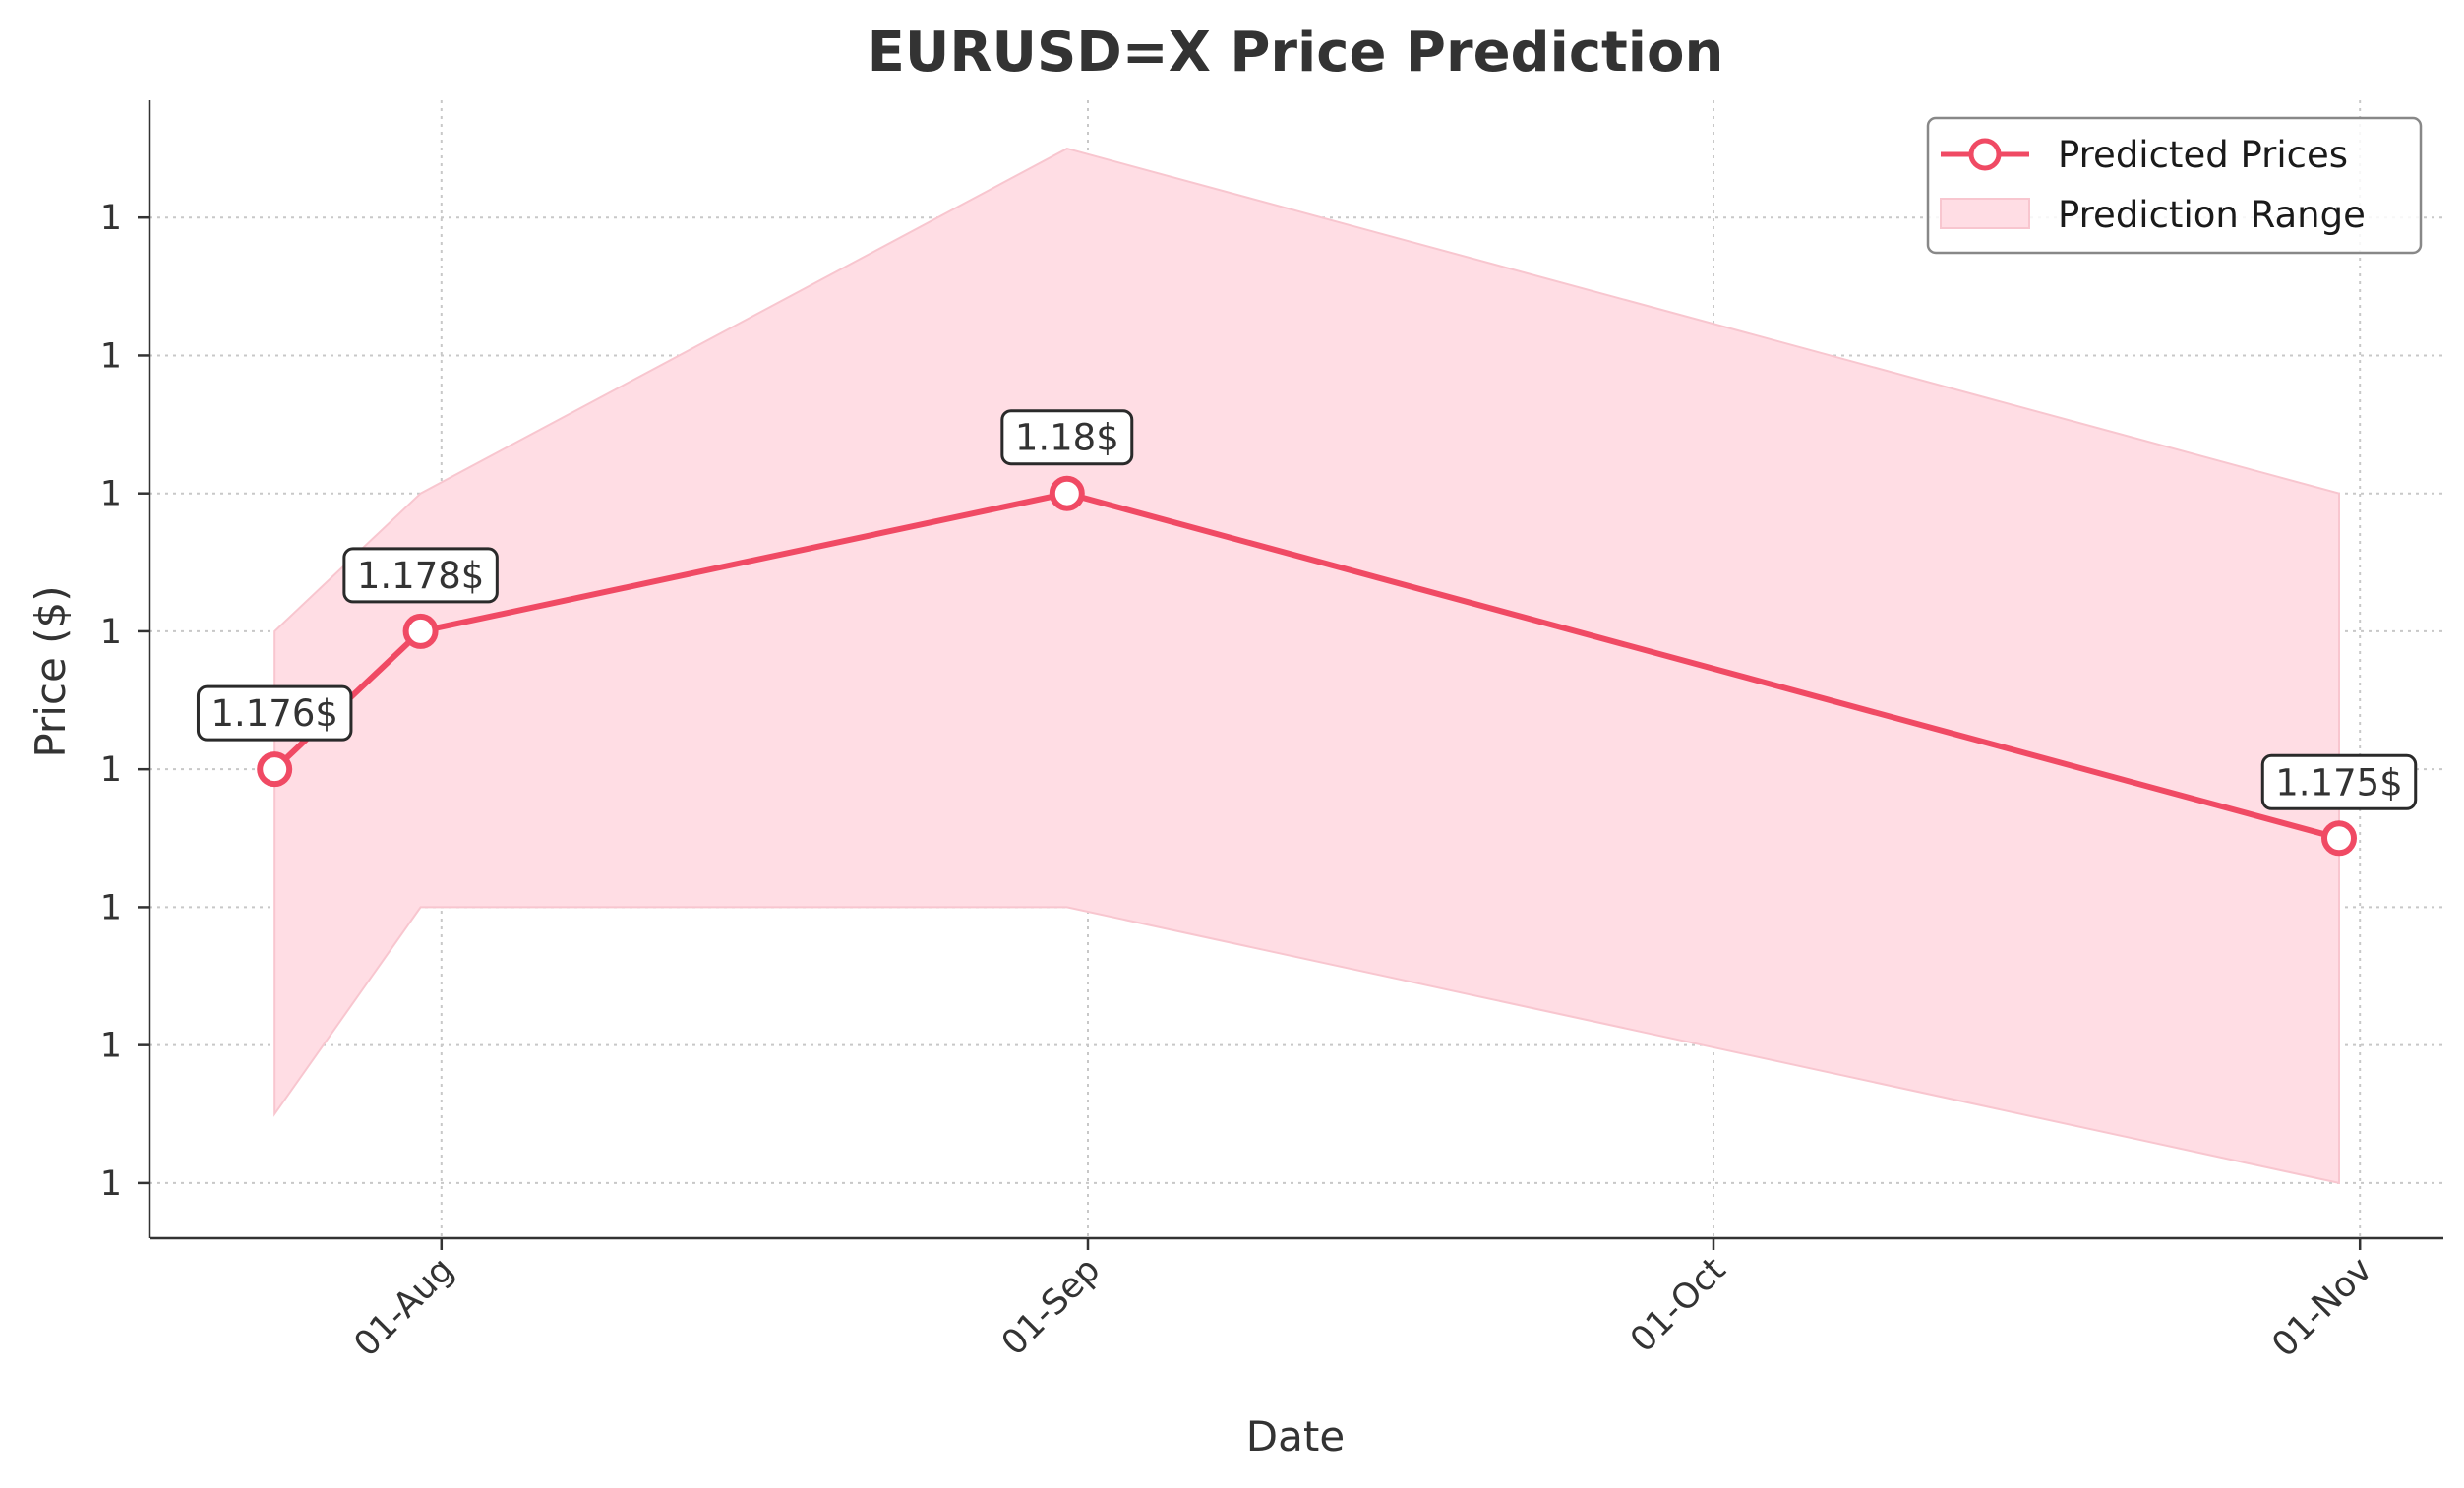  I want to click on data-label-group: 1.176$, so click(275, 713).